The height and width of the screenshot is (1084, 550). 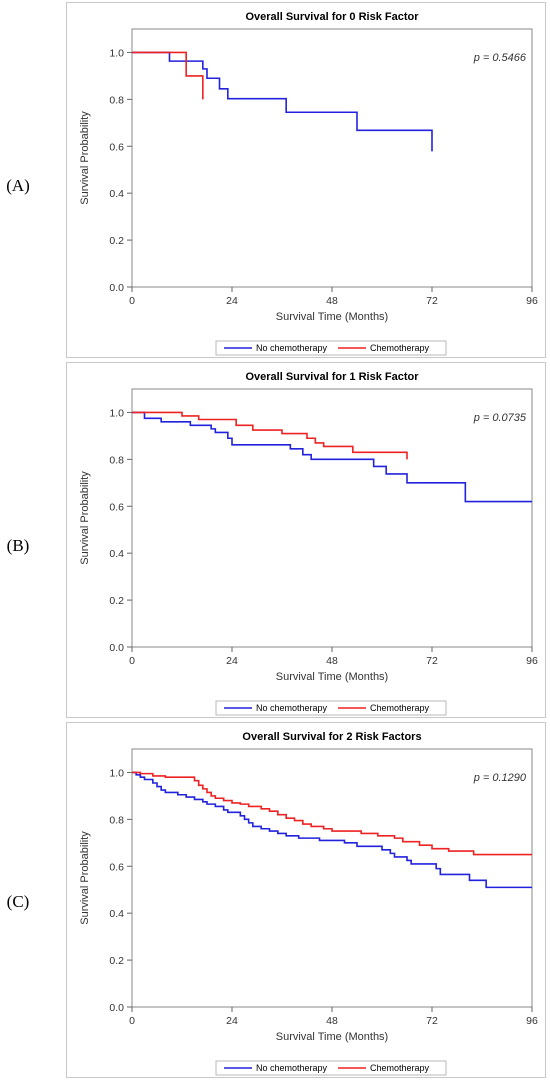 I want to click on chart-title: Overall Survival for 0 Risk Factor, so click(x=332, y=17).